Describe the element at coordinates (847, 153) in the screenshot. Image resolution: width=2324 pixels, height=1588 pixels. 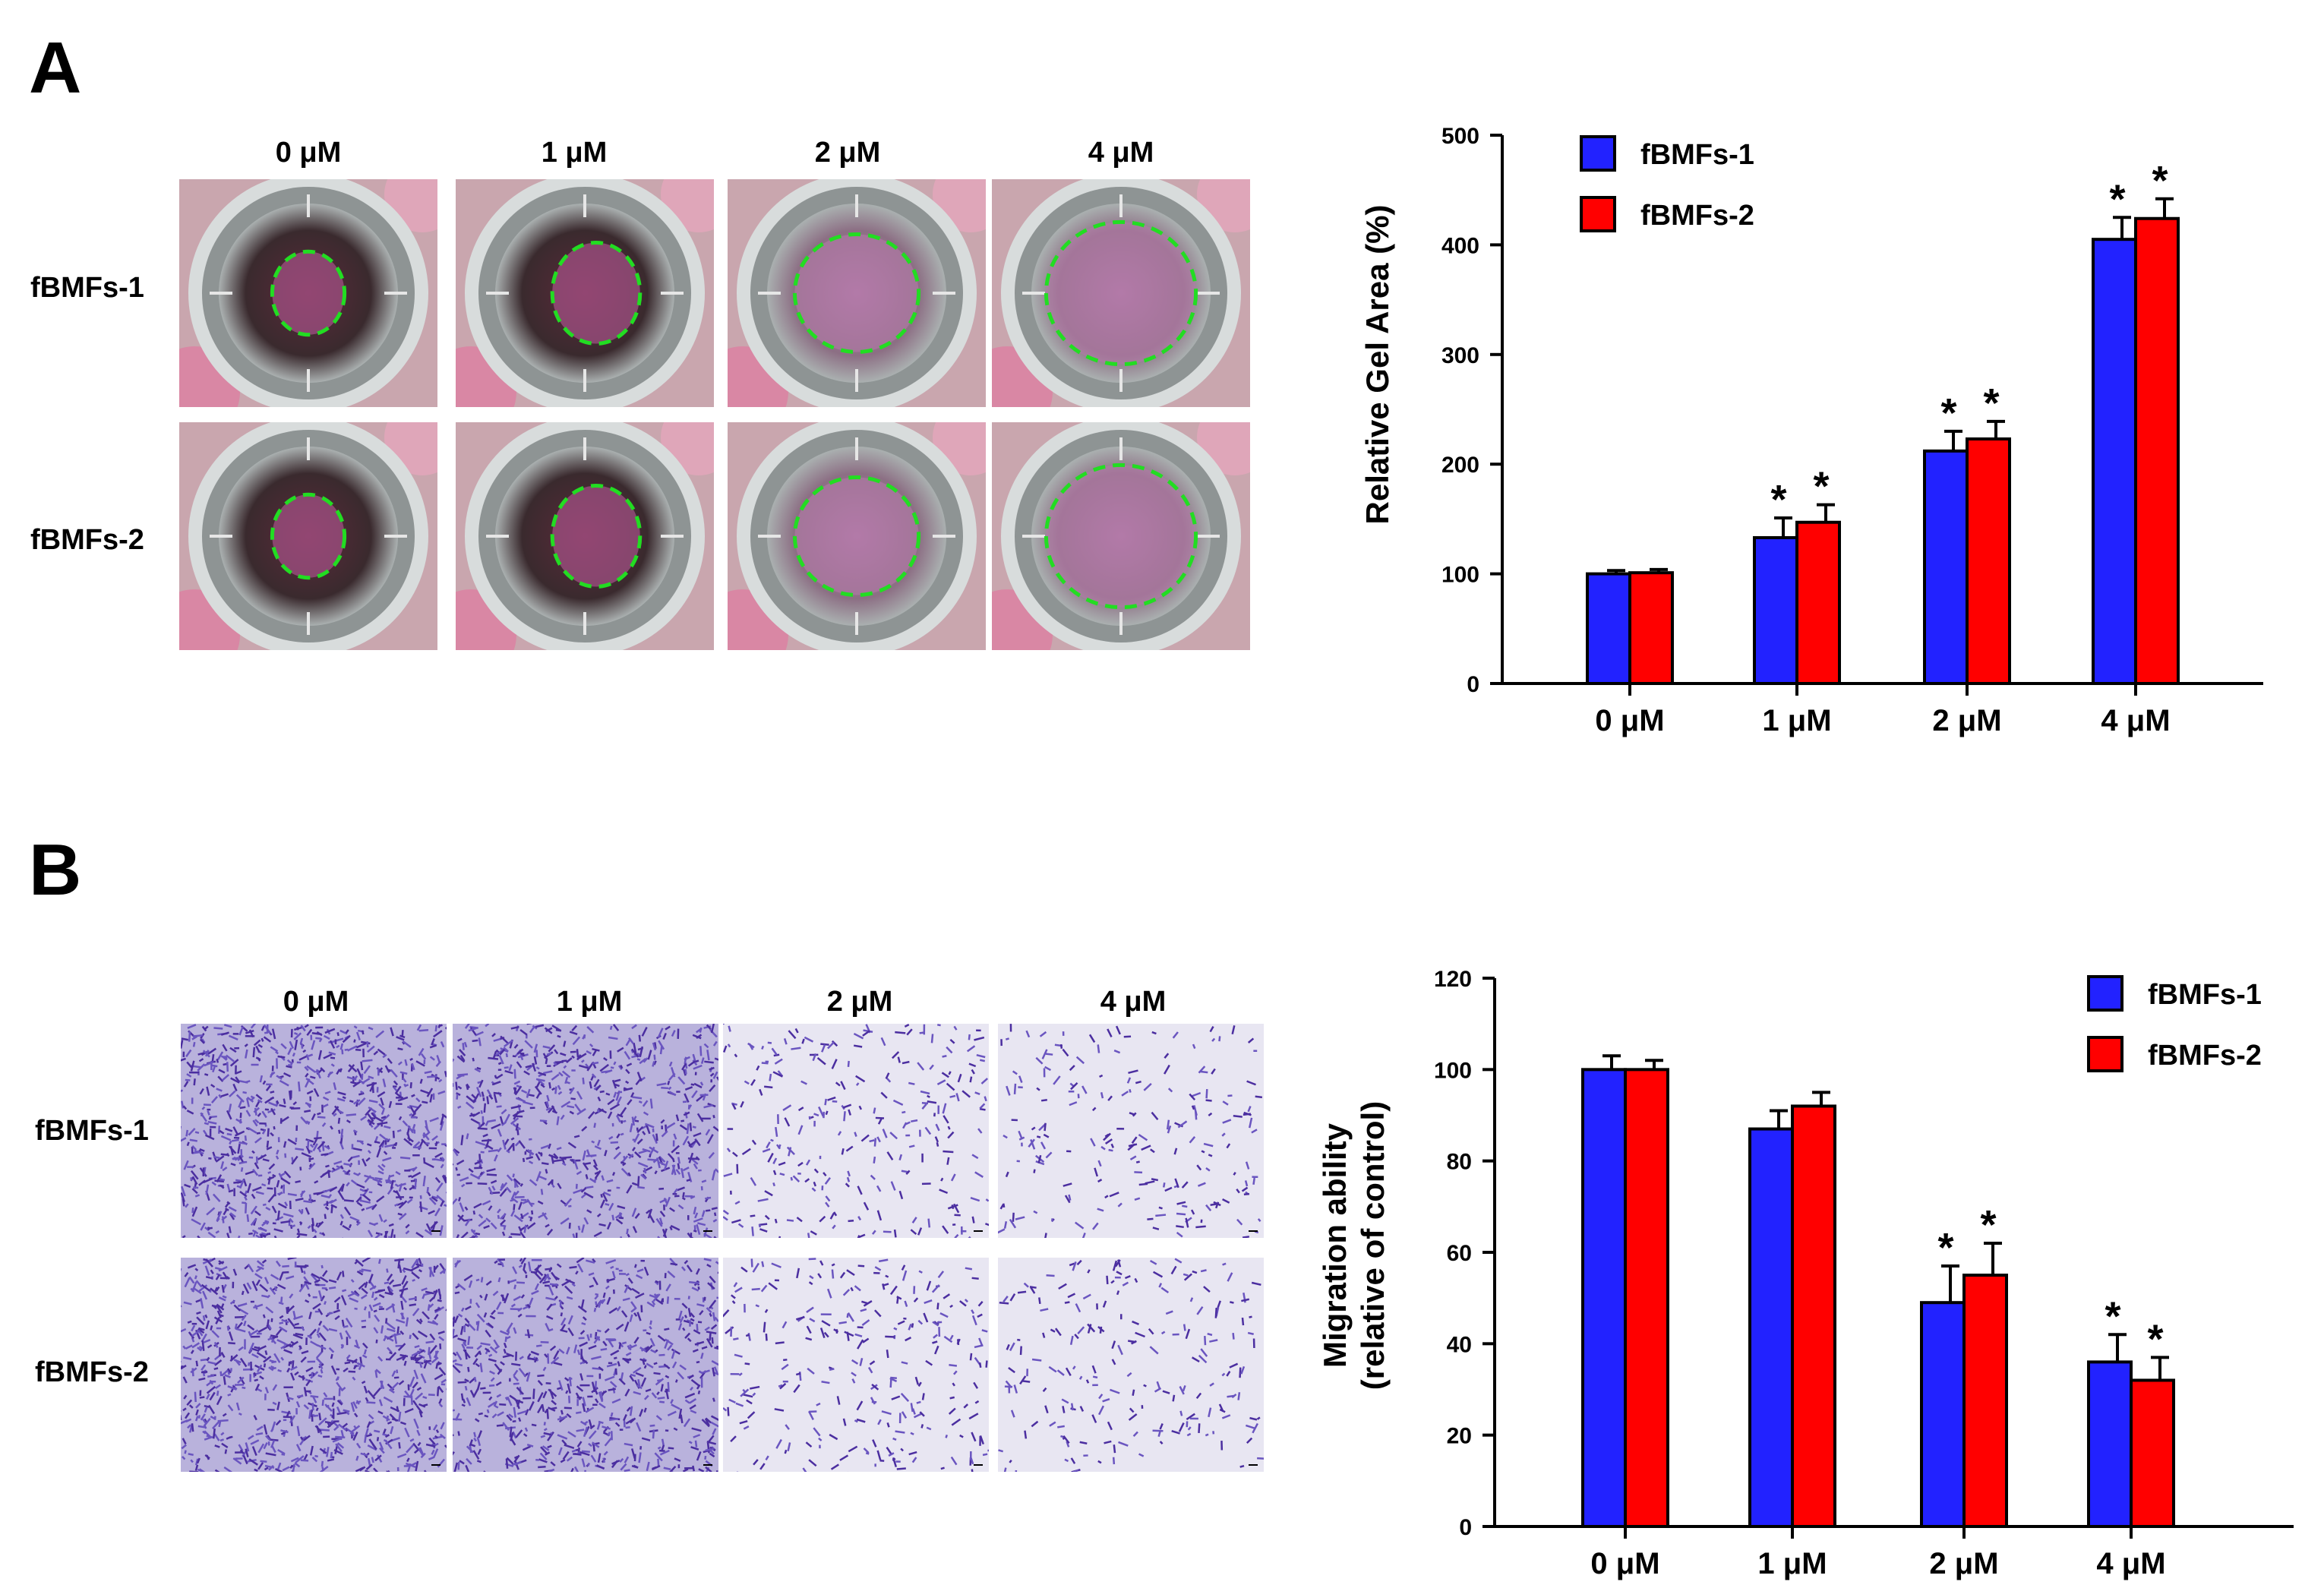
I see `gel-col-label-2: 2 μM` at that location.